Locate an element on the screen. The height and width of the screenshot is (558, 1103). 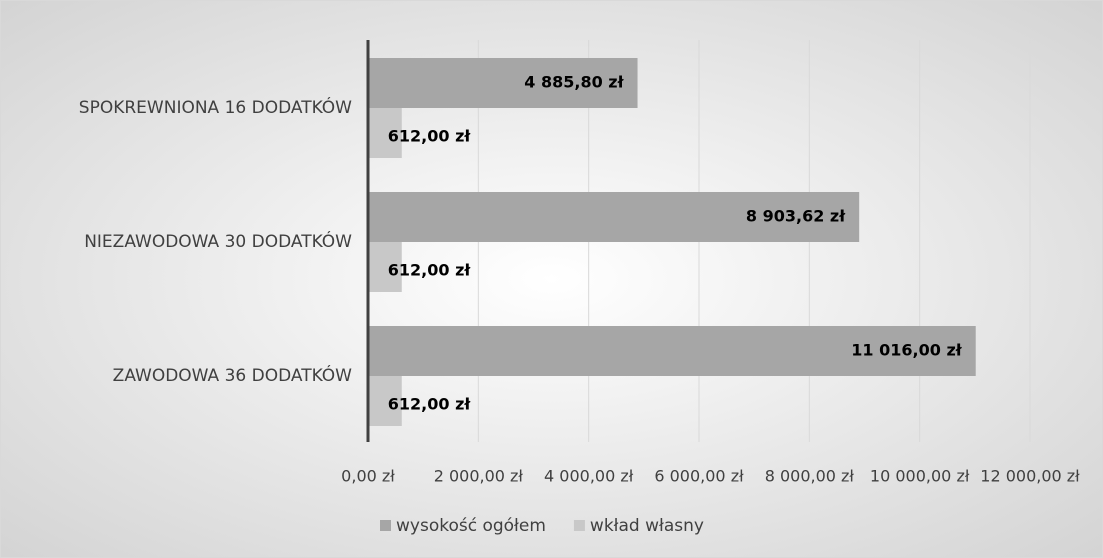
y-tick-label: ZAWODOWA 36 DODATKÓW is located at coordinates (233, 375).